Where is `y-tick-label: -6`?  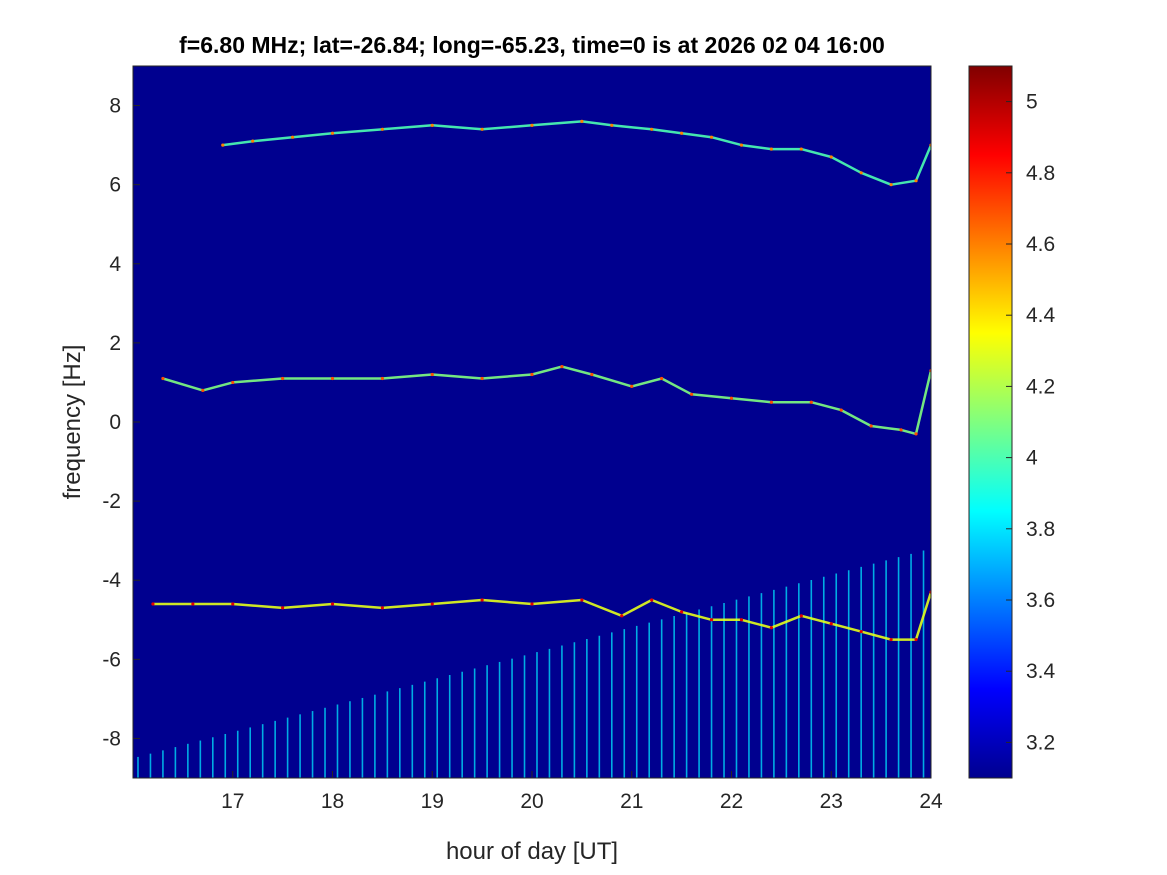
y-tick-label: -6 is located at coordinates (111, 659).